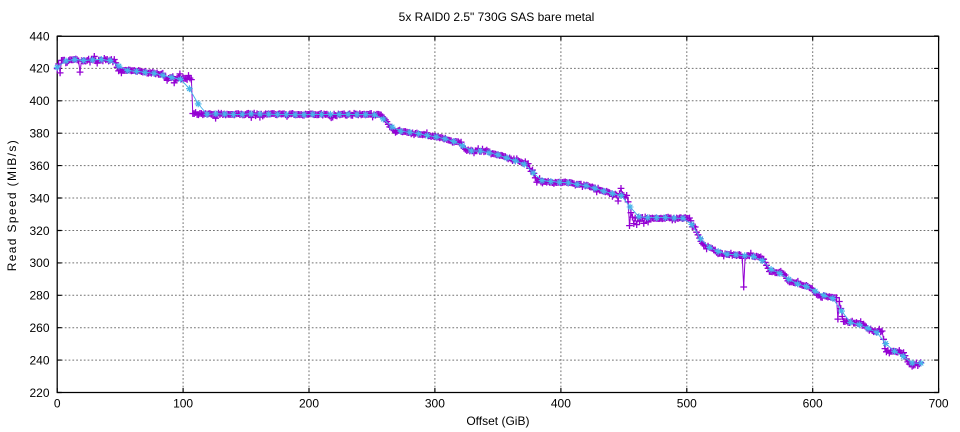 Image resolution: width=960 pixels, height=432 pixels. What do you see at coordinates (39, 296) in the screenshot?
I see `svg-text: 280` at bounding box center [39, 296].